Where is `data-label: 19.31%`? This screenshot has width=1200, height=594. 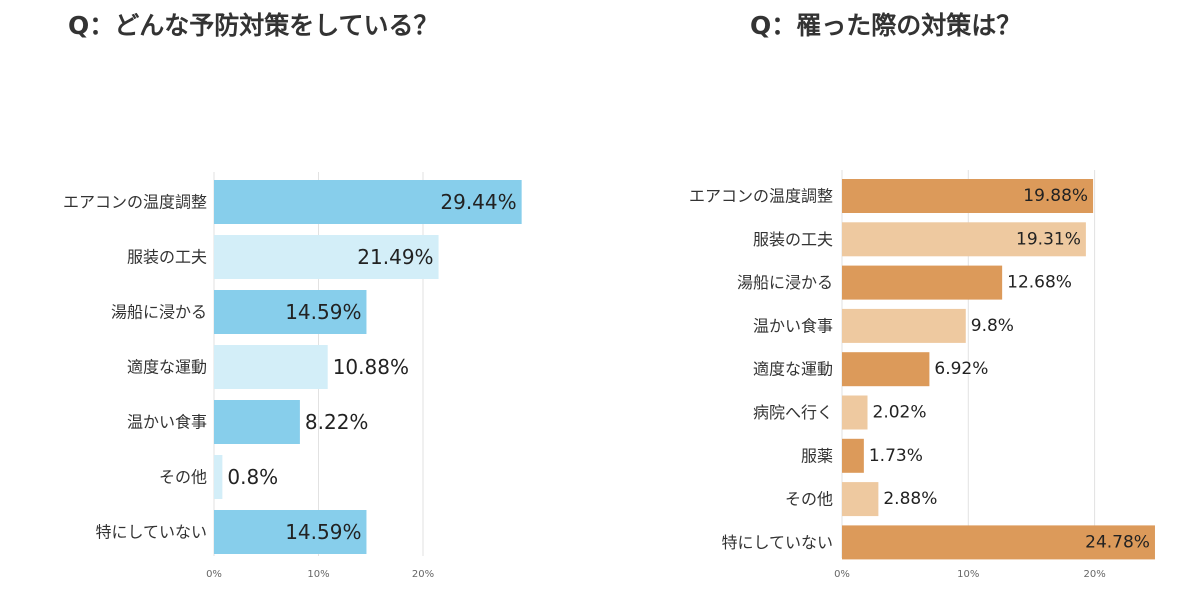 data-label: 19.31% is located at coordinates (1048, 239).